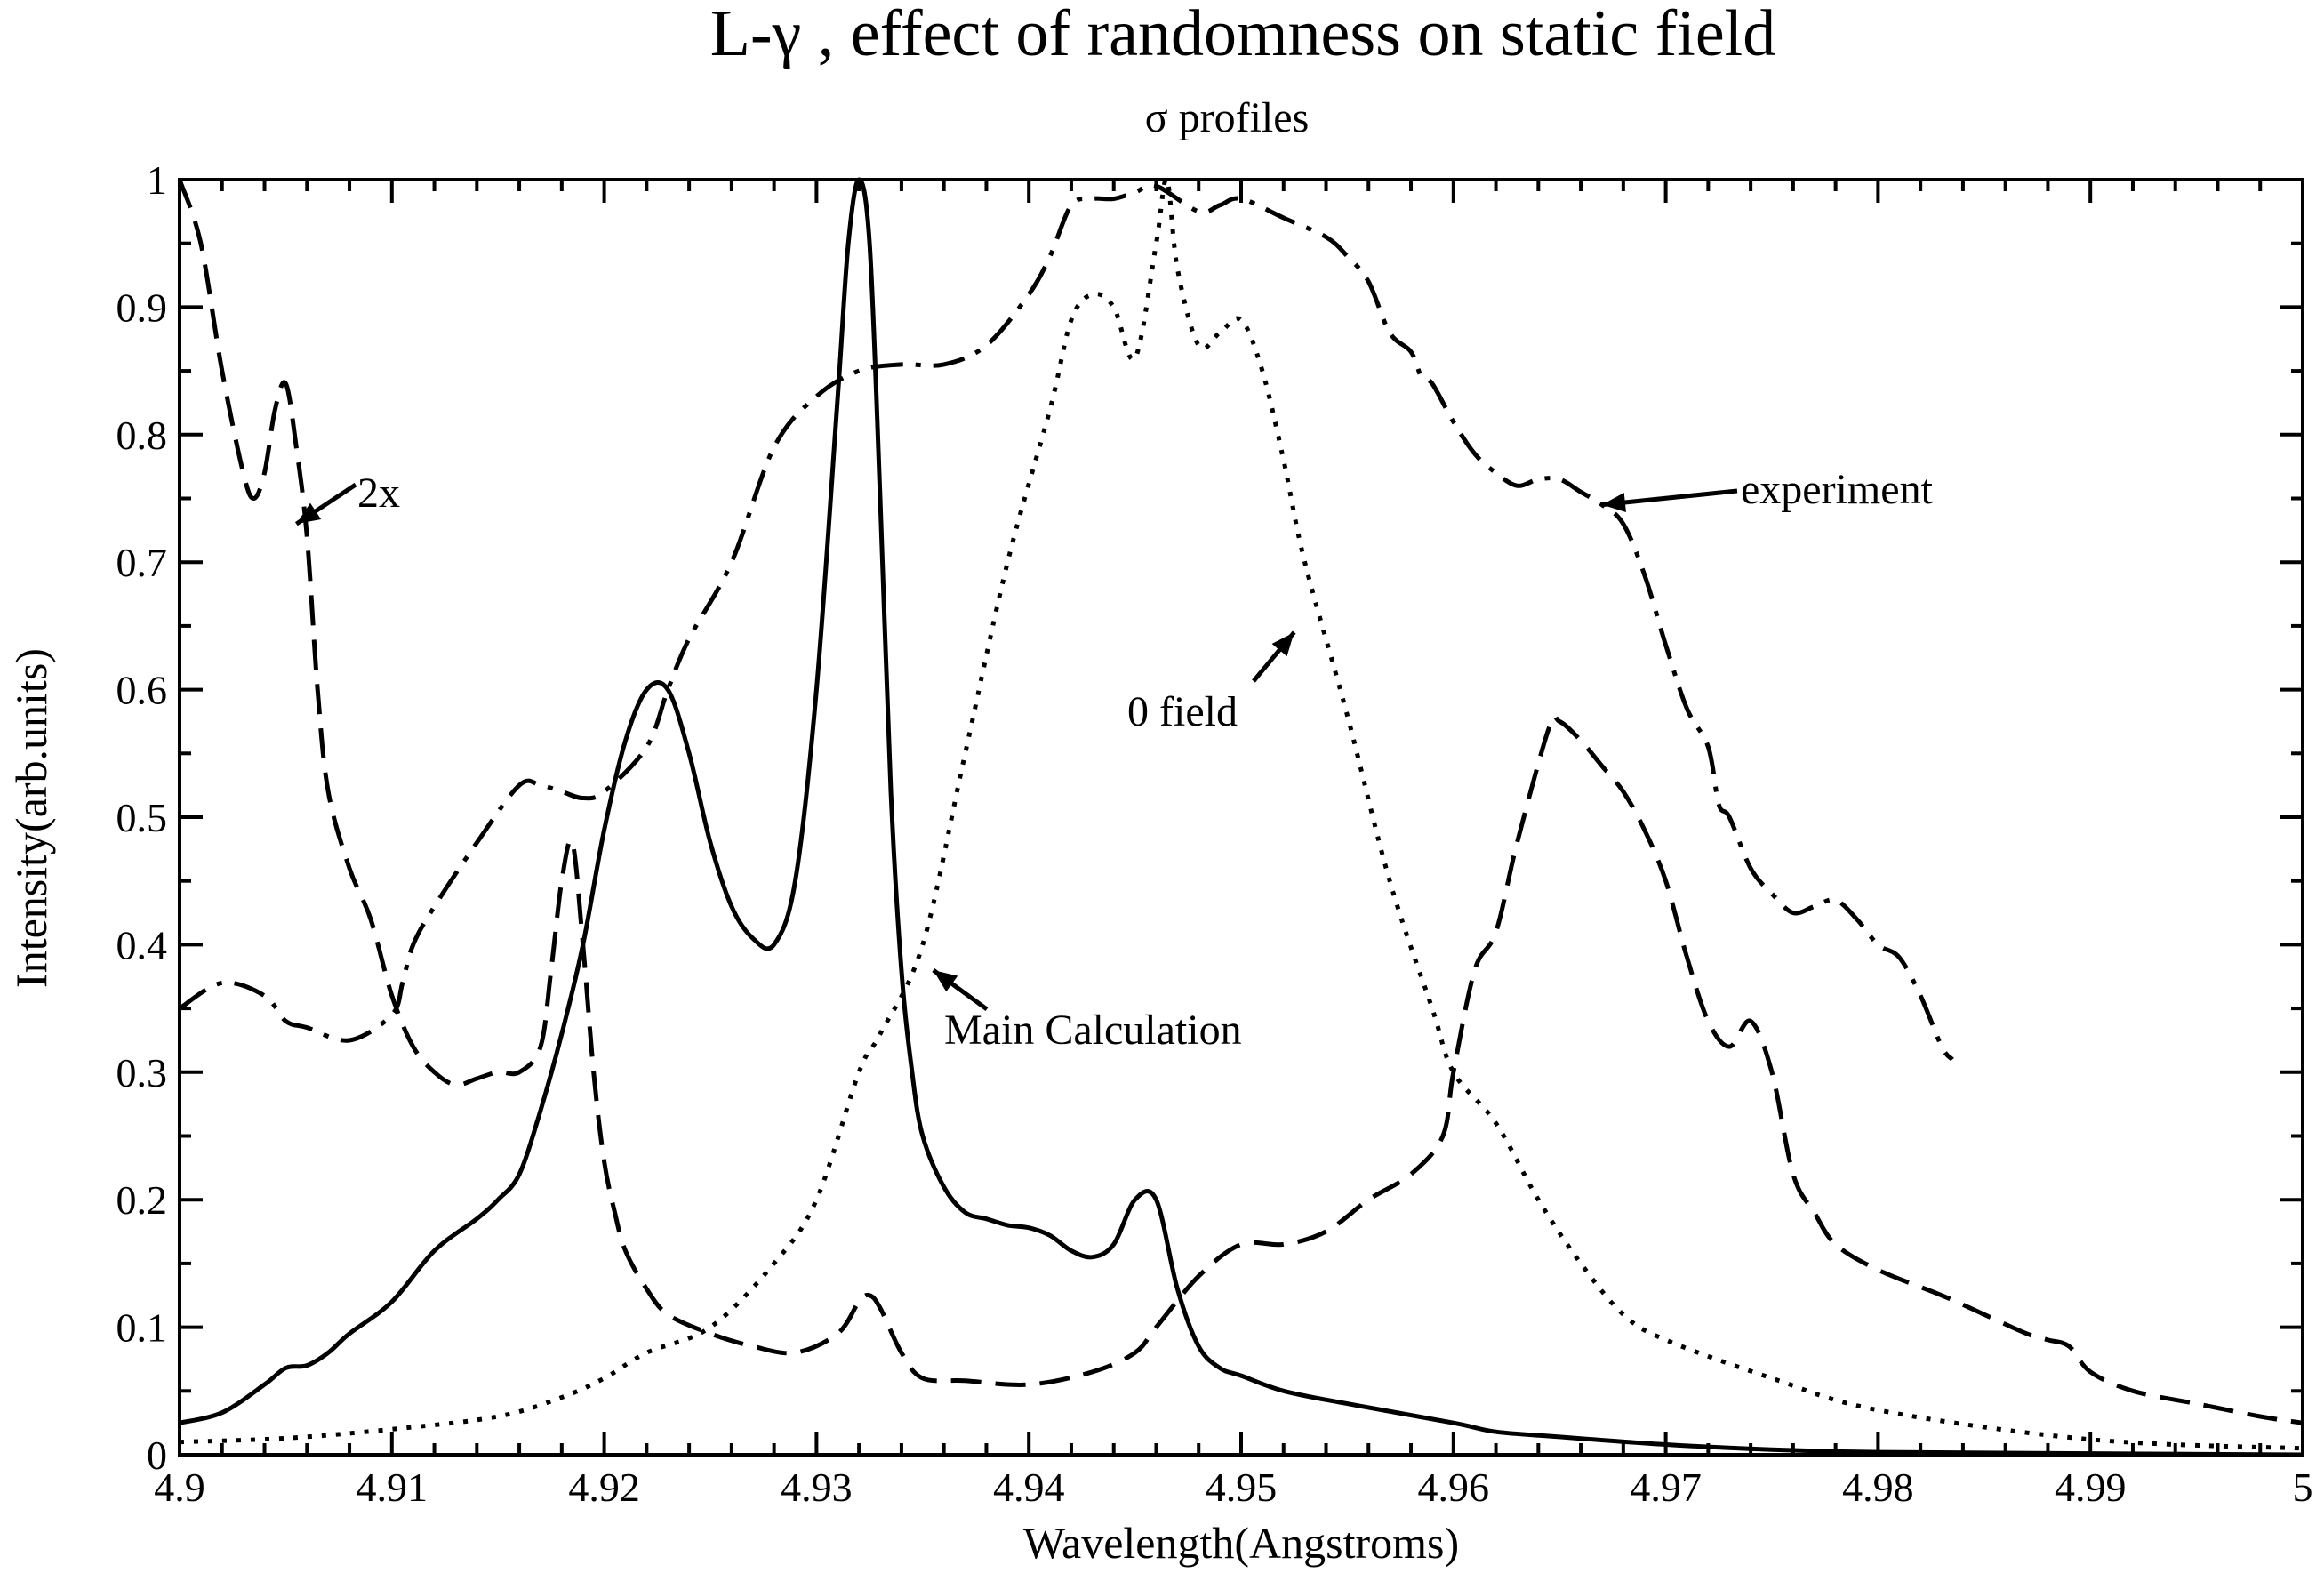 The image size is (2324, 1581). I want to click on y-tick-label: 0.4, so click(142, 944).